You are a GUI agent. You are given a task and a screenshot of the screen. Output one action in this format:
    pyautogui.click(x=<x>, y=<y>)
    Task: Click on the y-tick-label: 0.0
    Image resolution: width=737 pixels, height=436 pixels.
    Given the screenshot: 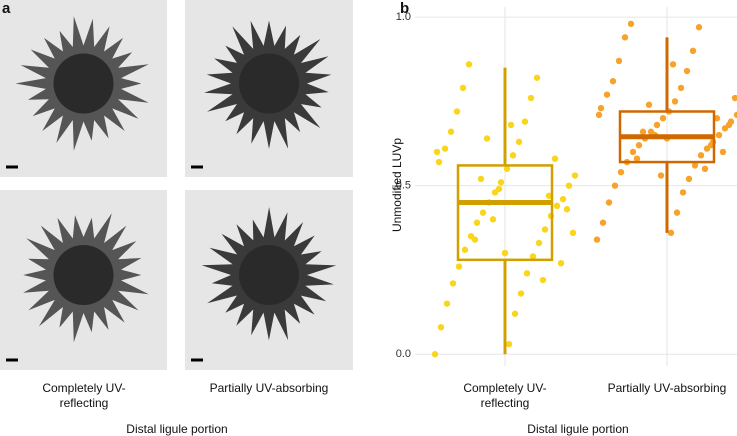 What is the action you would take?
    pyautogui.click(x=403, y=354)
    